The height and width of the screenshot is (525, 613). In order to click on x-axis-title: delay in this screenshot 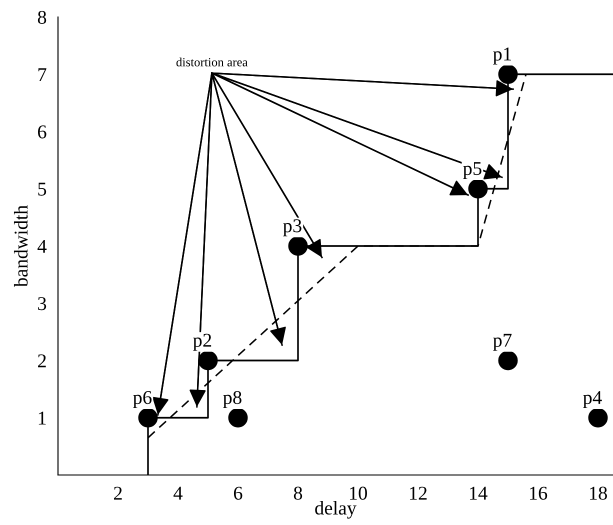, I will do `click(335, 509)`.